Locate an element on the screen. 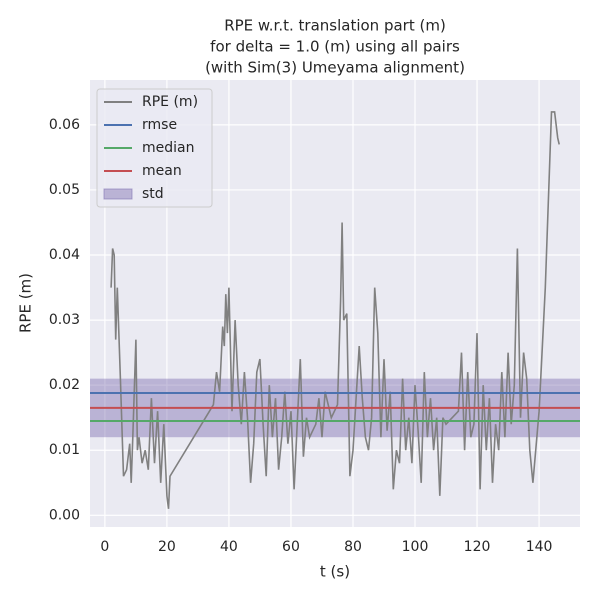 Image resolution: width=600 pixels, height=600 pixels. x-axis-label: t (s) is located at coordinates (335, 572).